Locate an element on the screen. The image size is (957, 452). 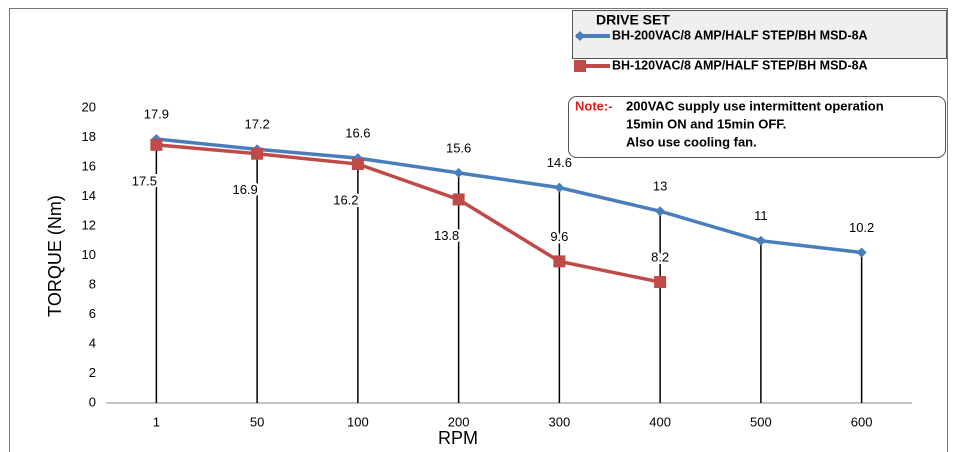
x-tick-label: 600 is located at coordinates (862, 421).